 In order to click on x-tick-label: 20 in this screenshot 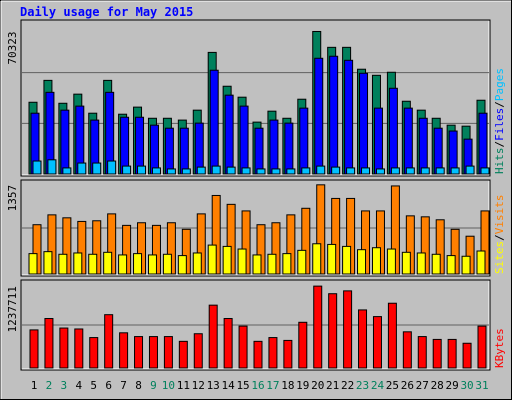, I will do `click(317, 385)`.